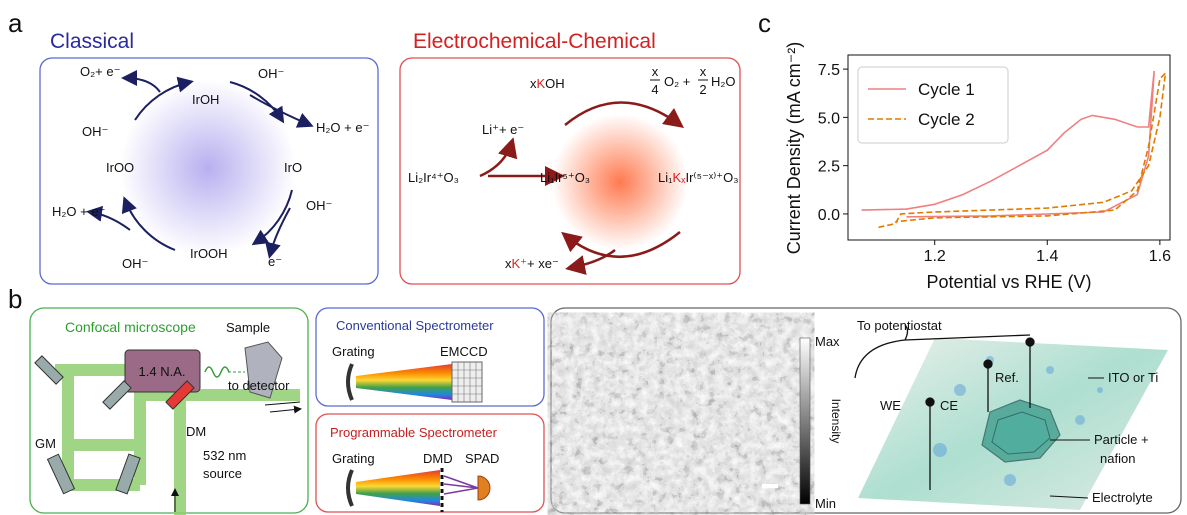  What do you see at coordinates (890, 405) in the screenshot?
I see `label: WE` at bounding box center [890, 405].